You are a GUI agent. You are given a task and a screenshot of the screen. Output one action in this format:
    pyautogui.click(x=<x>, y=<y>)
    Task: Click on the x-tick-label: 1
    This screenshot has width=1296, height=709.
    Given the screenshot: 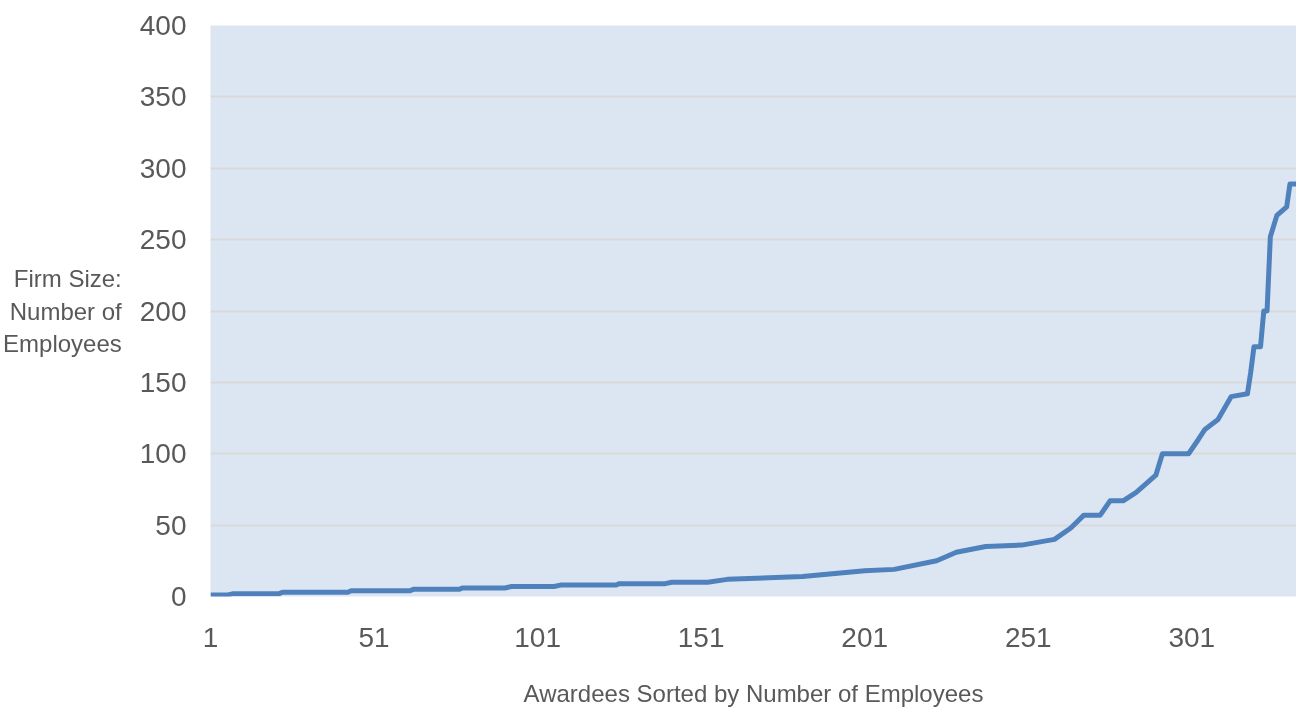 What is the action you would take?
    pyautogui.click(x=210, y=637)
    